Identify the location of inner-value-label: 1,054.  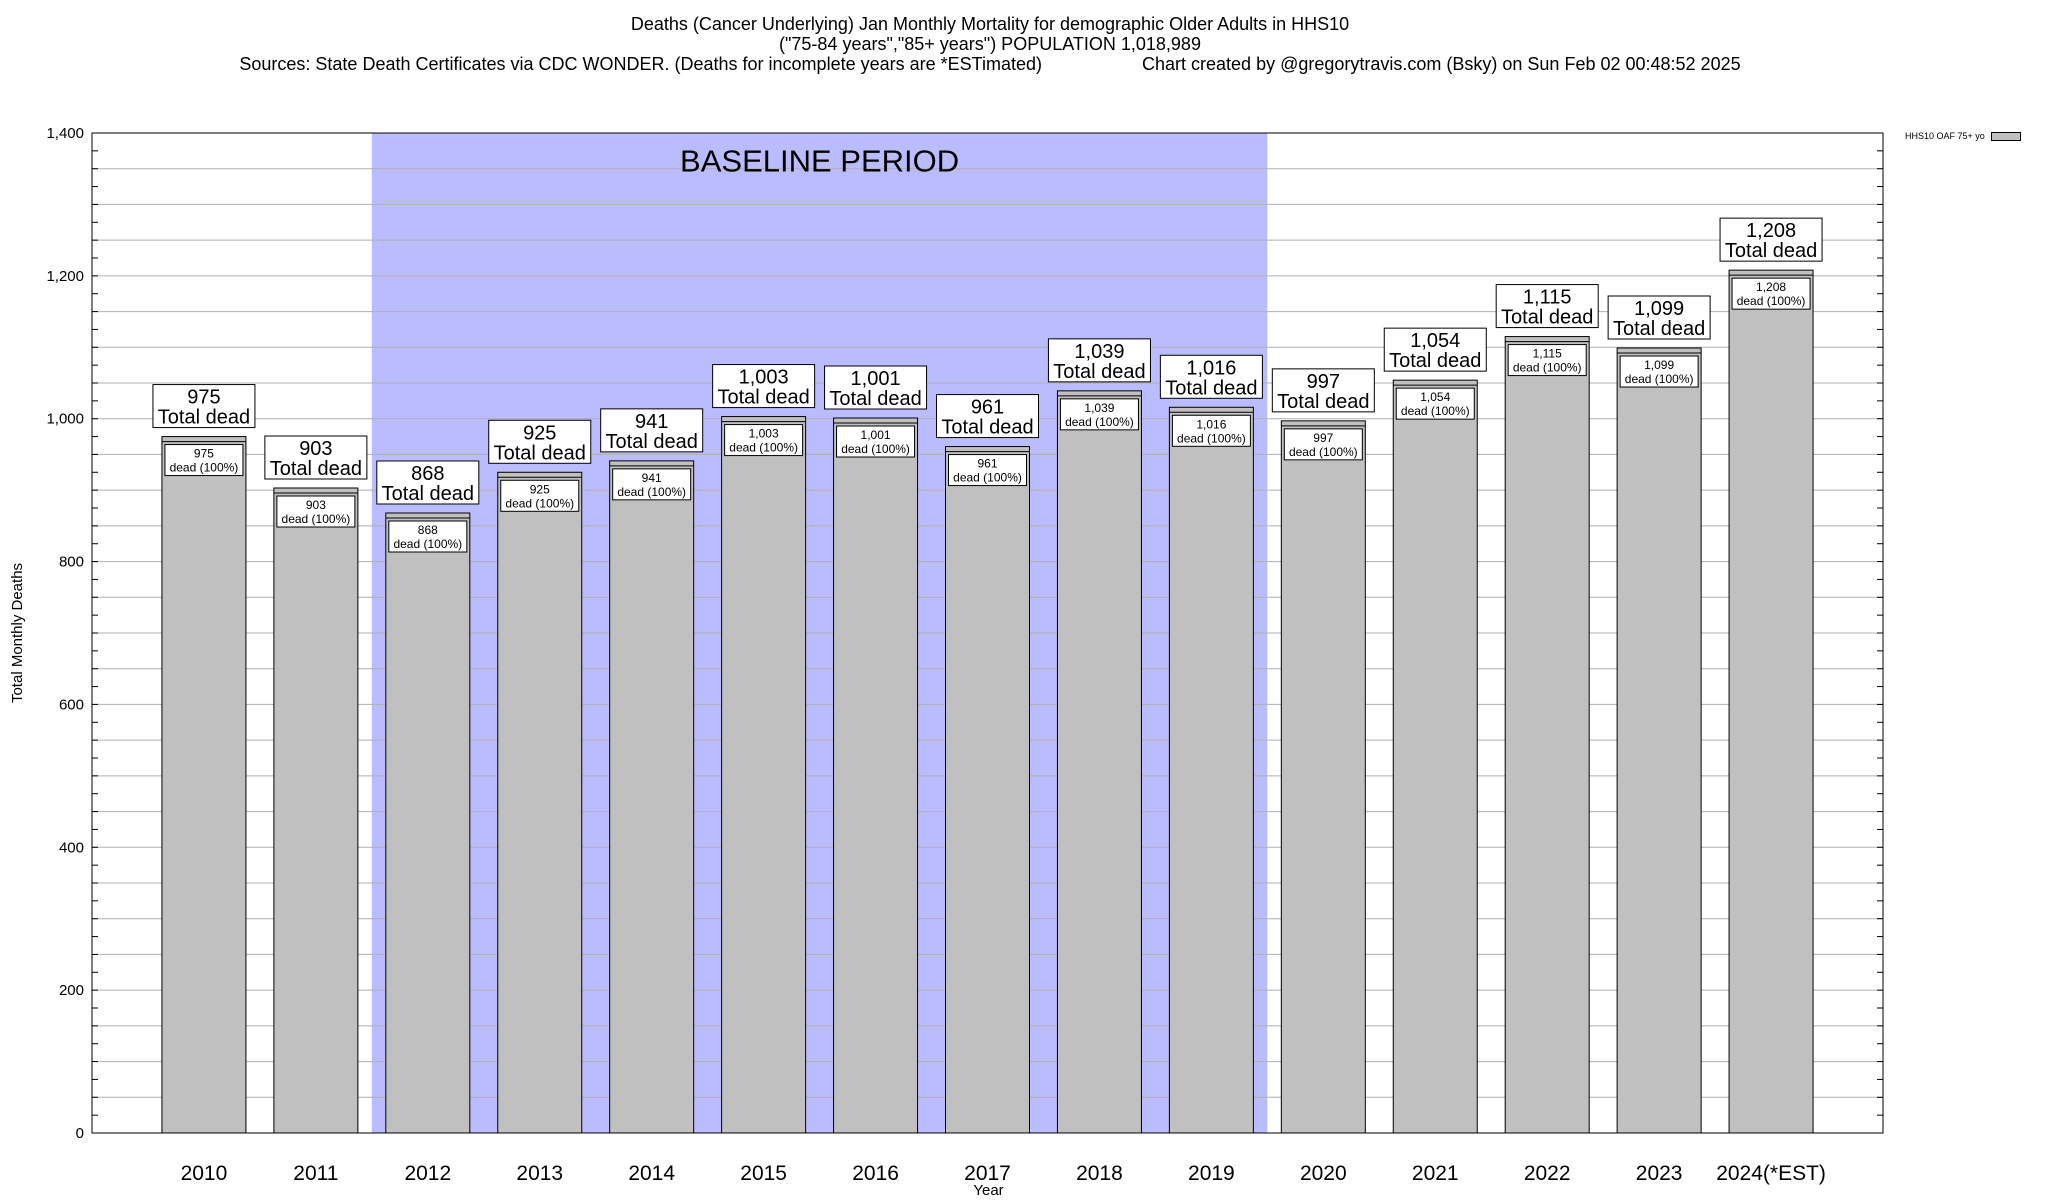
(1435, 397).